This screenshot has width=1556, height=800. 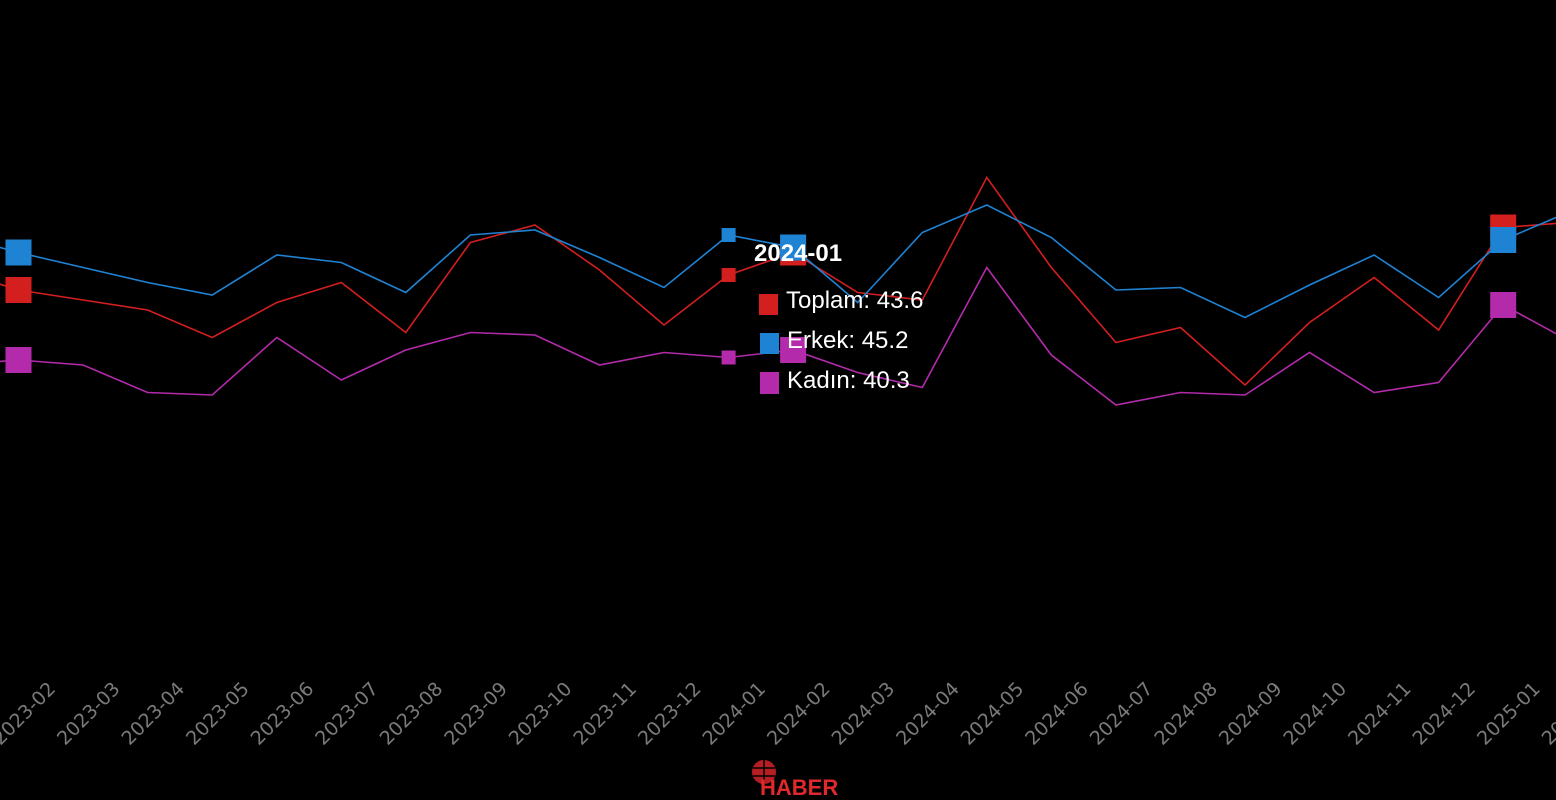 I want to click on x-tick-label-2024-03: 2024-03, so click(x=864, y=714).